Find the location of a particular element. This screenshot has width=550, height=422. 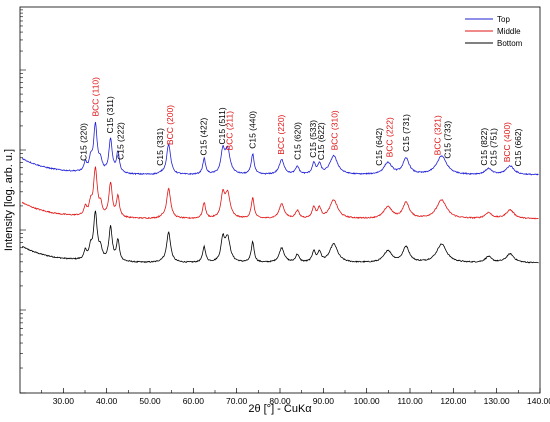

peak-label: BCC (321) is located at coordinates (438, 135).